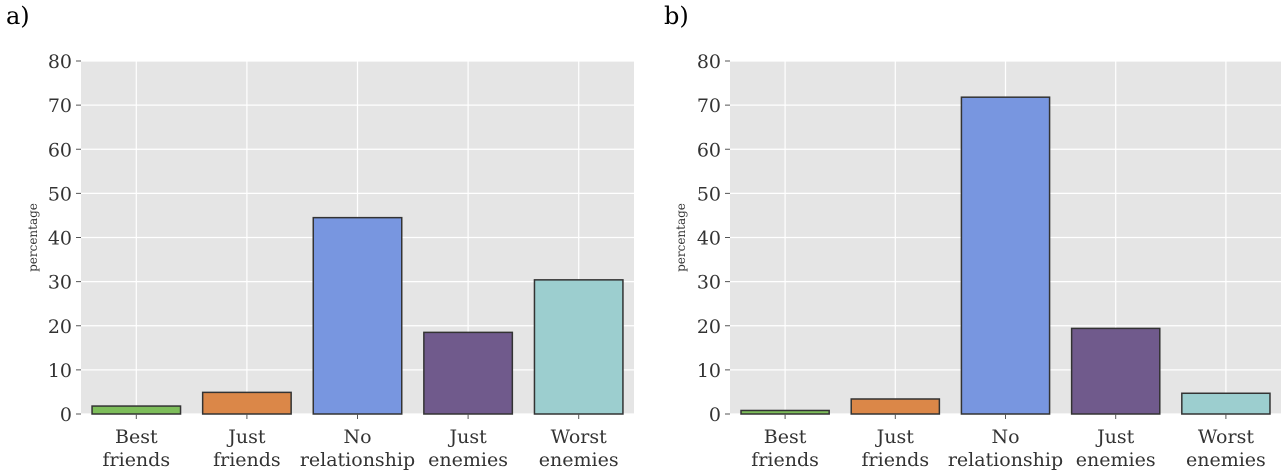 The width and height of the screenshot is (1283, 472). Describe the element at coordinates (18, 16) in the screenshot. I see `panel-label: a)` at that location.